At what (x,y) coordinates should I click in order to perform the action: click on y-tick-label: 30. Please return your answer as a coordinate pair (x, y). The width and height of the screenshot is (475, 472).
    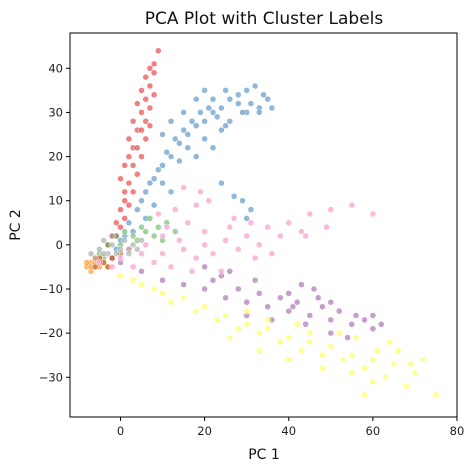
    Looking at the image, I should click on (55, 112).